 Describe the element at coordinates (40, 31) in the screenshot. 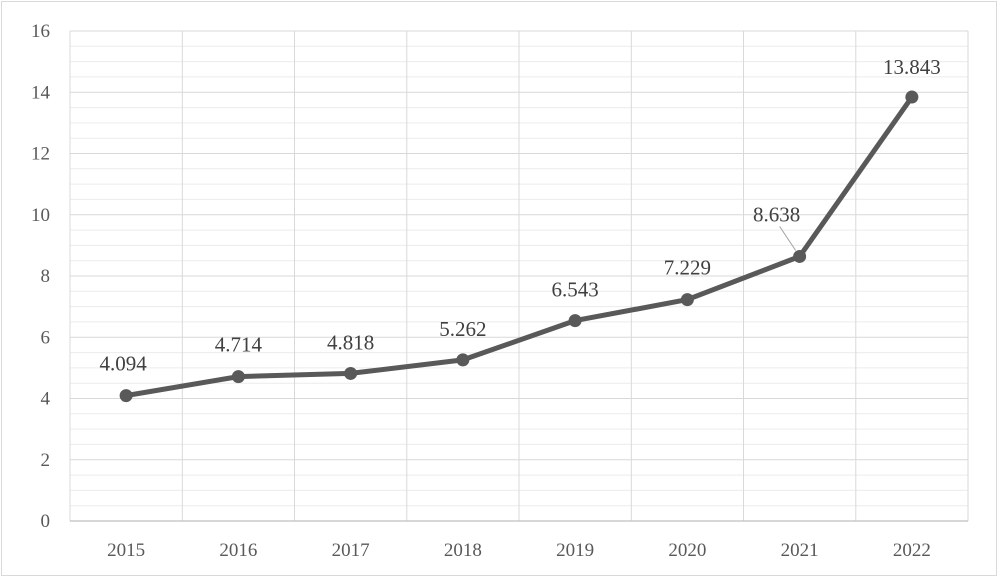

I see `y-tick-label: 16` at that location.